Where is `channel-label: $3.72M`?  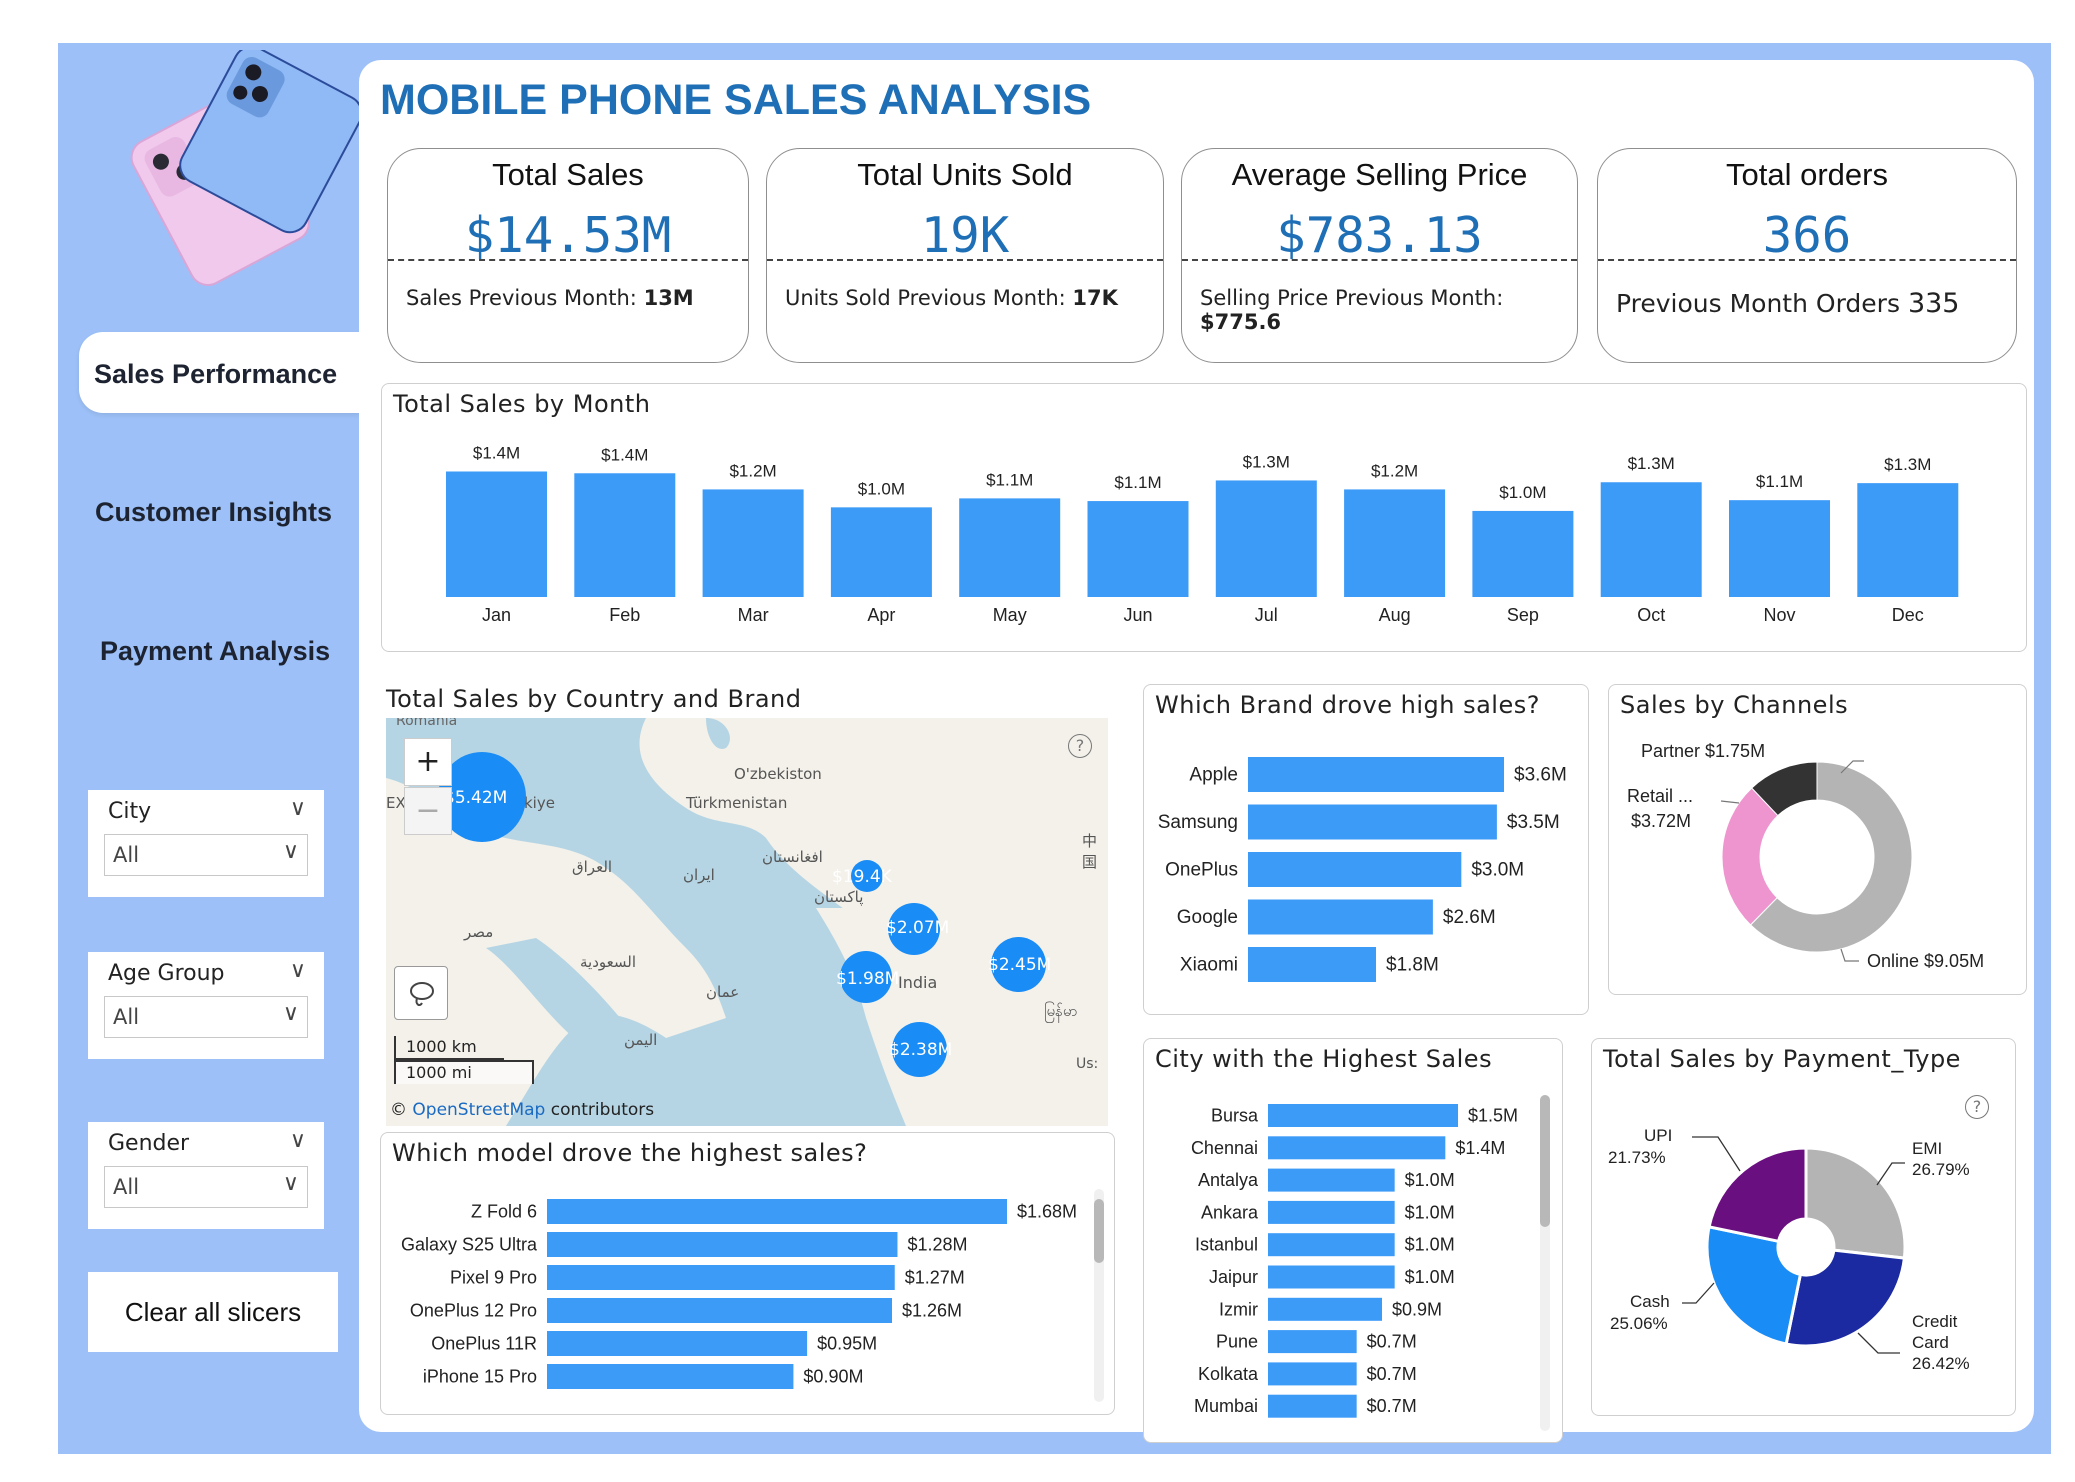
channel-label: $3.72M is located at coordinates (1661, 821).